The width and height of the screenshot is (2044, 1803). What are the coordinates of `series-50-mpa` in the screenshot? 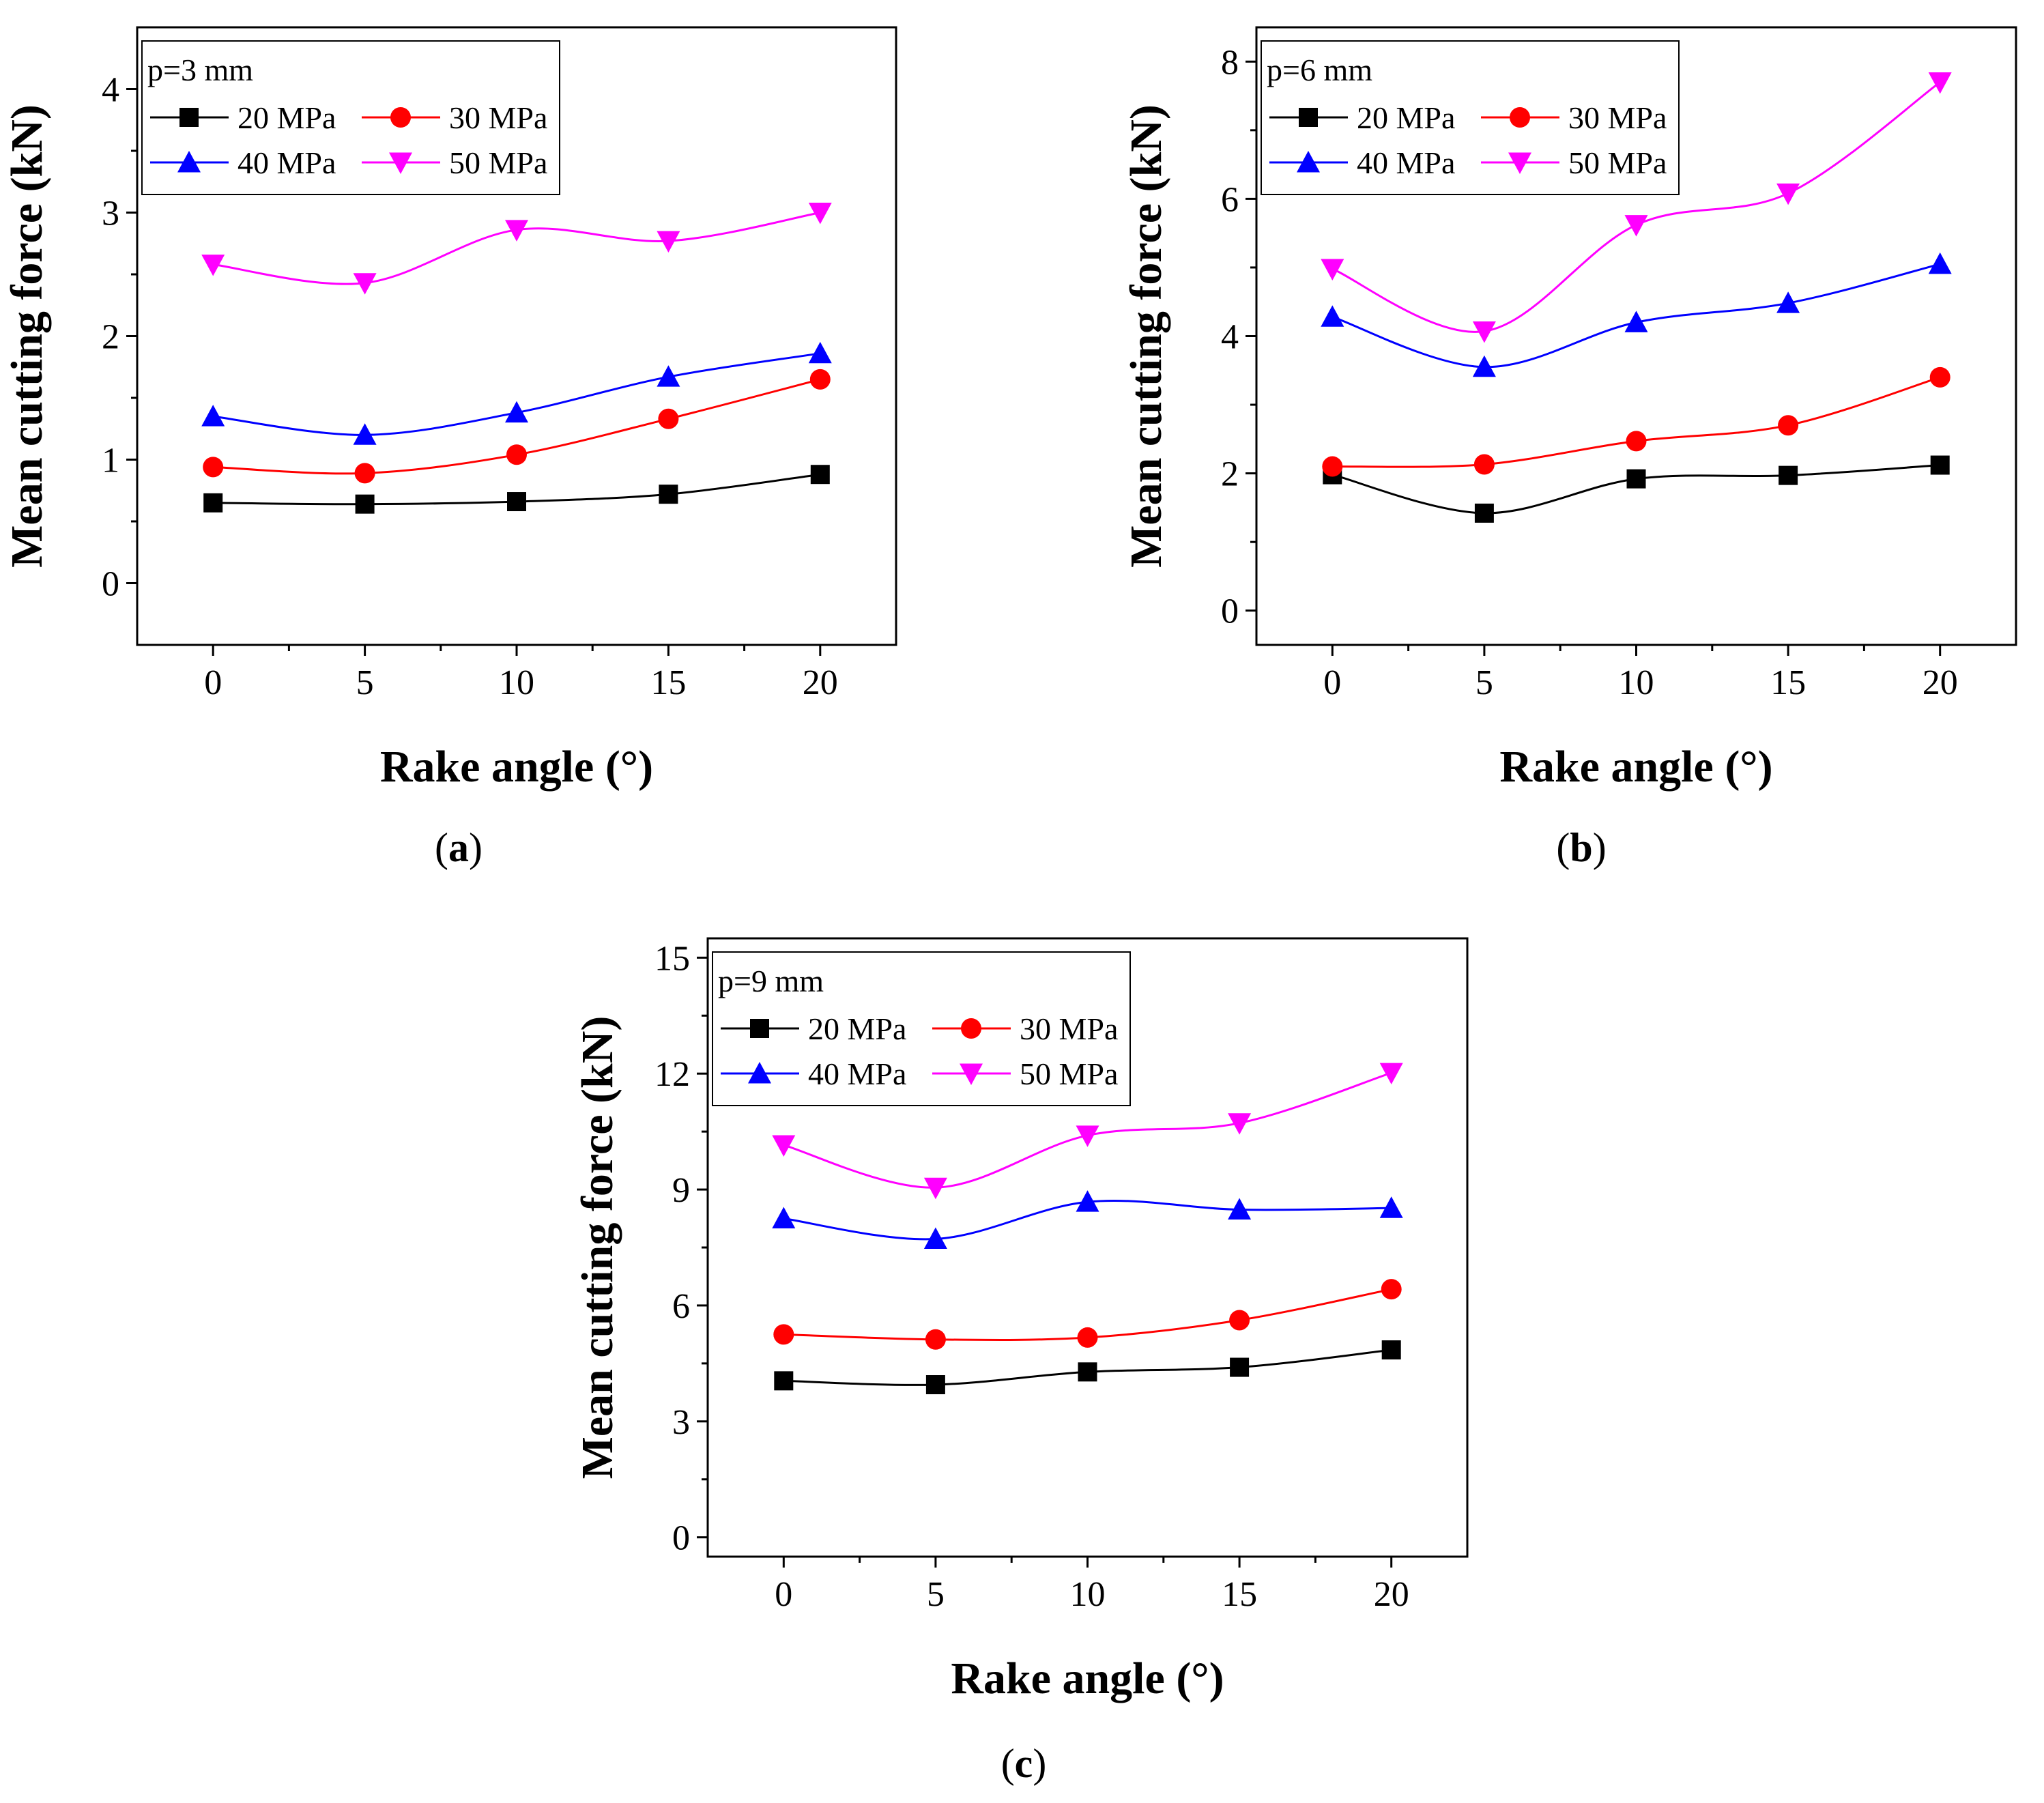 It's located at (1088, 1131).